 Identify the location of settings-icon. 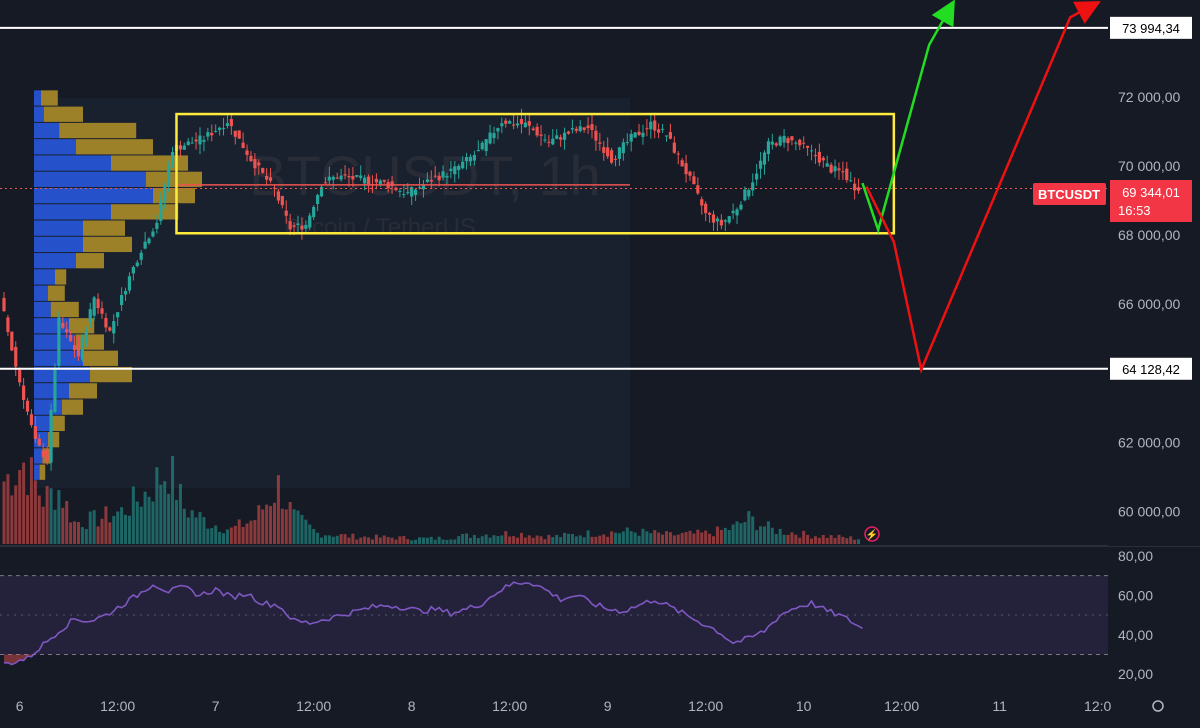
(1158, 706).